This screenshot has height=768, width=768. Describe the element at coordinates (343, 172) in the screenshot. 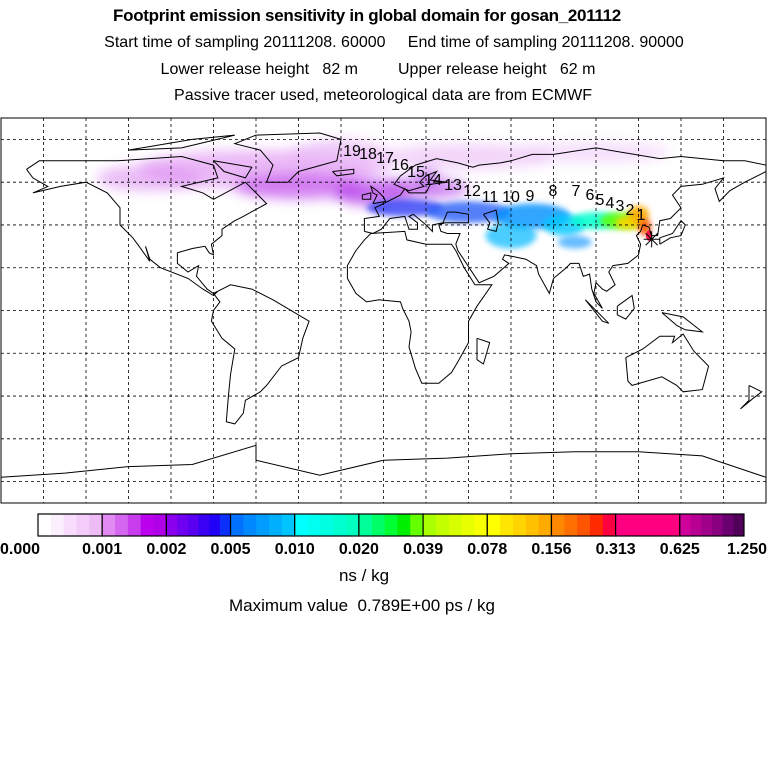

I see `coastline-iceland` at that location.